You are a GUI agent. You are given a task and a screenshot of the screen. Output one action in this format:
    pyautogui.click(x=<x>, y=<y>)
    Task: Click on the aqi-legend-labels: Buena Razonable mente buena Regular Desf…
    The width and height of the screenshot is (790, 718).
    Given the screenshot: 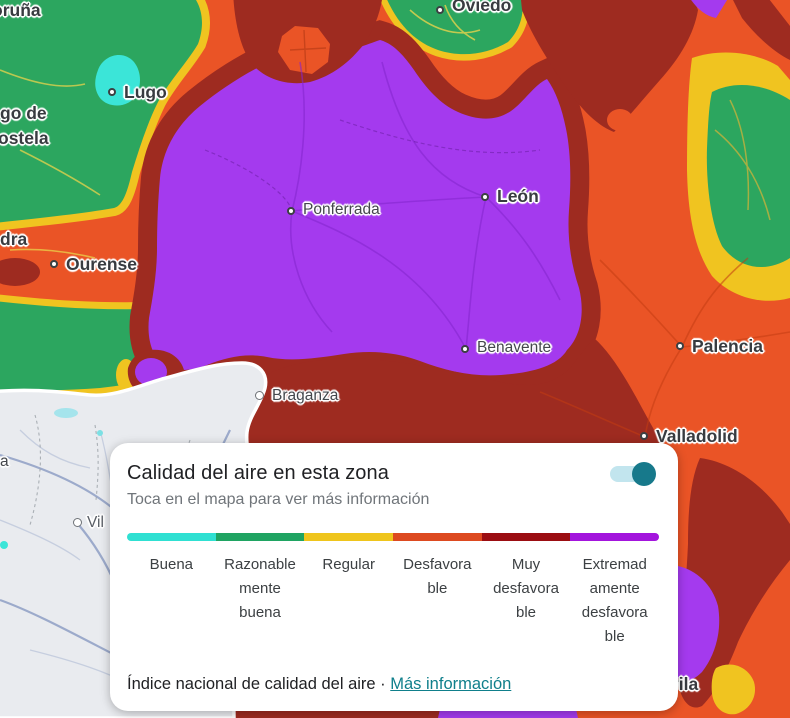 What is the action you would take?
    pyautogui.click(x=393, y=601)
    